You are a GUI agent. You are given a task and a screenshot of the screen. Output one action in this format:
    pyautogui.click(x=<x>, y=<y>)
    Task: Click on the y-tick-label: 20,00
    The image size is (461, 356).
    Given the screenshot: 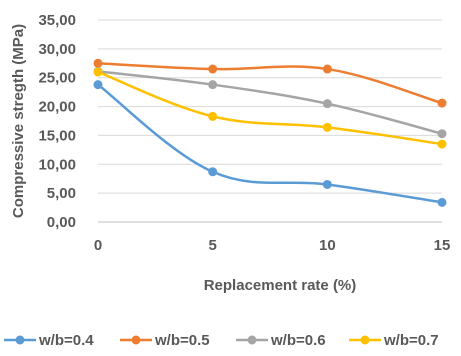 What is the action you would take?
    pyautogui.click(x=57, y=107)
    